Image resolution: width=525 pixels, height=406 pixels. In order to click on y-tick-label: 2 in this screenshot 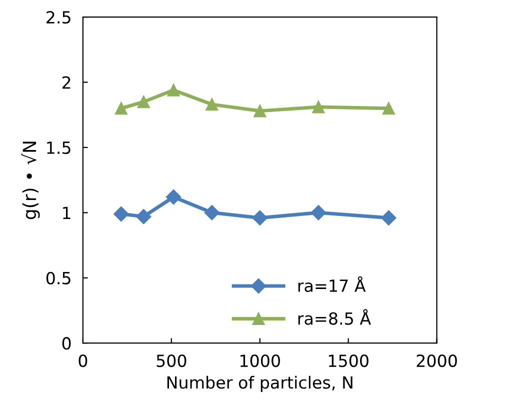, I will do `click(66, 82)`.